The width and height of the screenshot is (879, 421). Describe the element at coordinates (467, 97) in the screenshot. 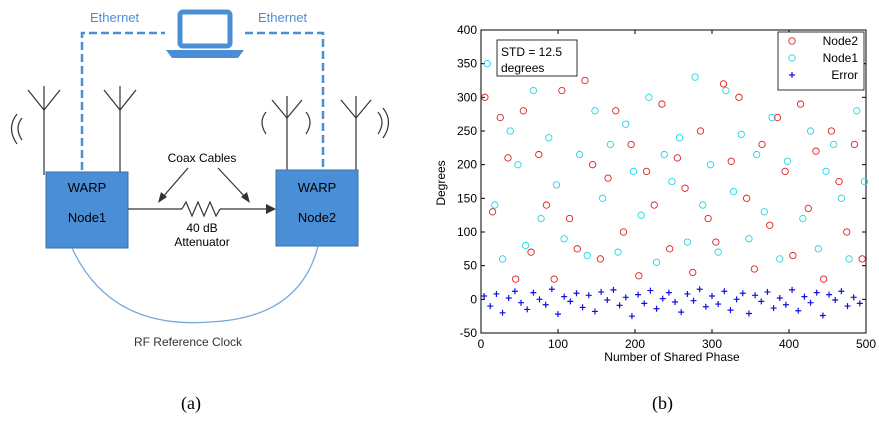

I see `y-tick-label: 300` at that location.